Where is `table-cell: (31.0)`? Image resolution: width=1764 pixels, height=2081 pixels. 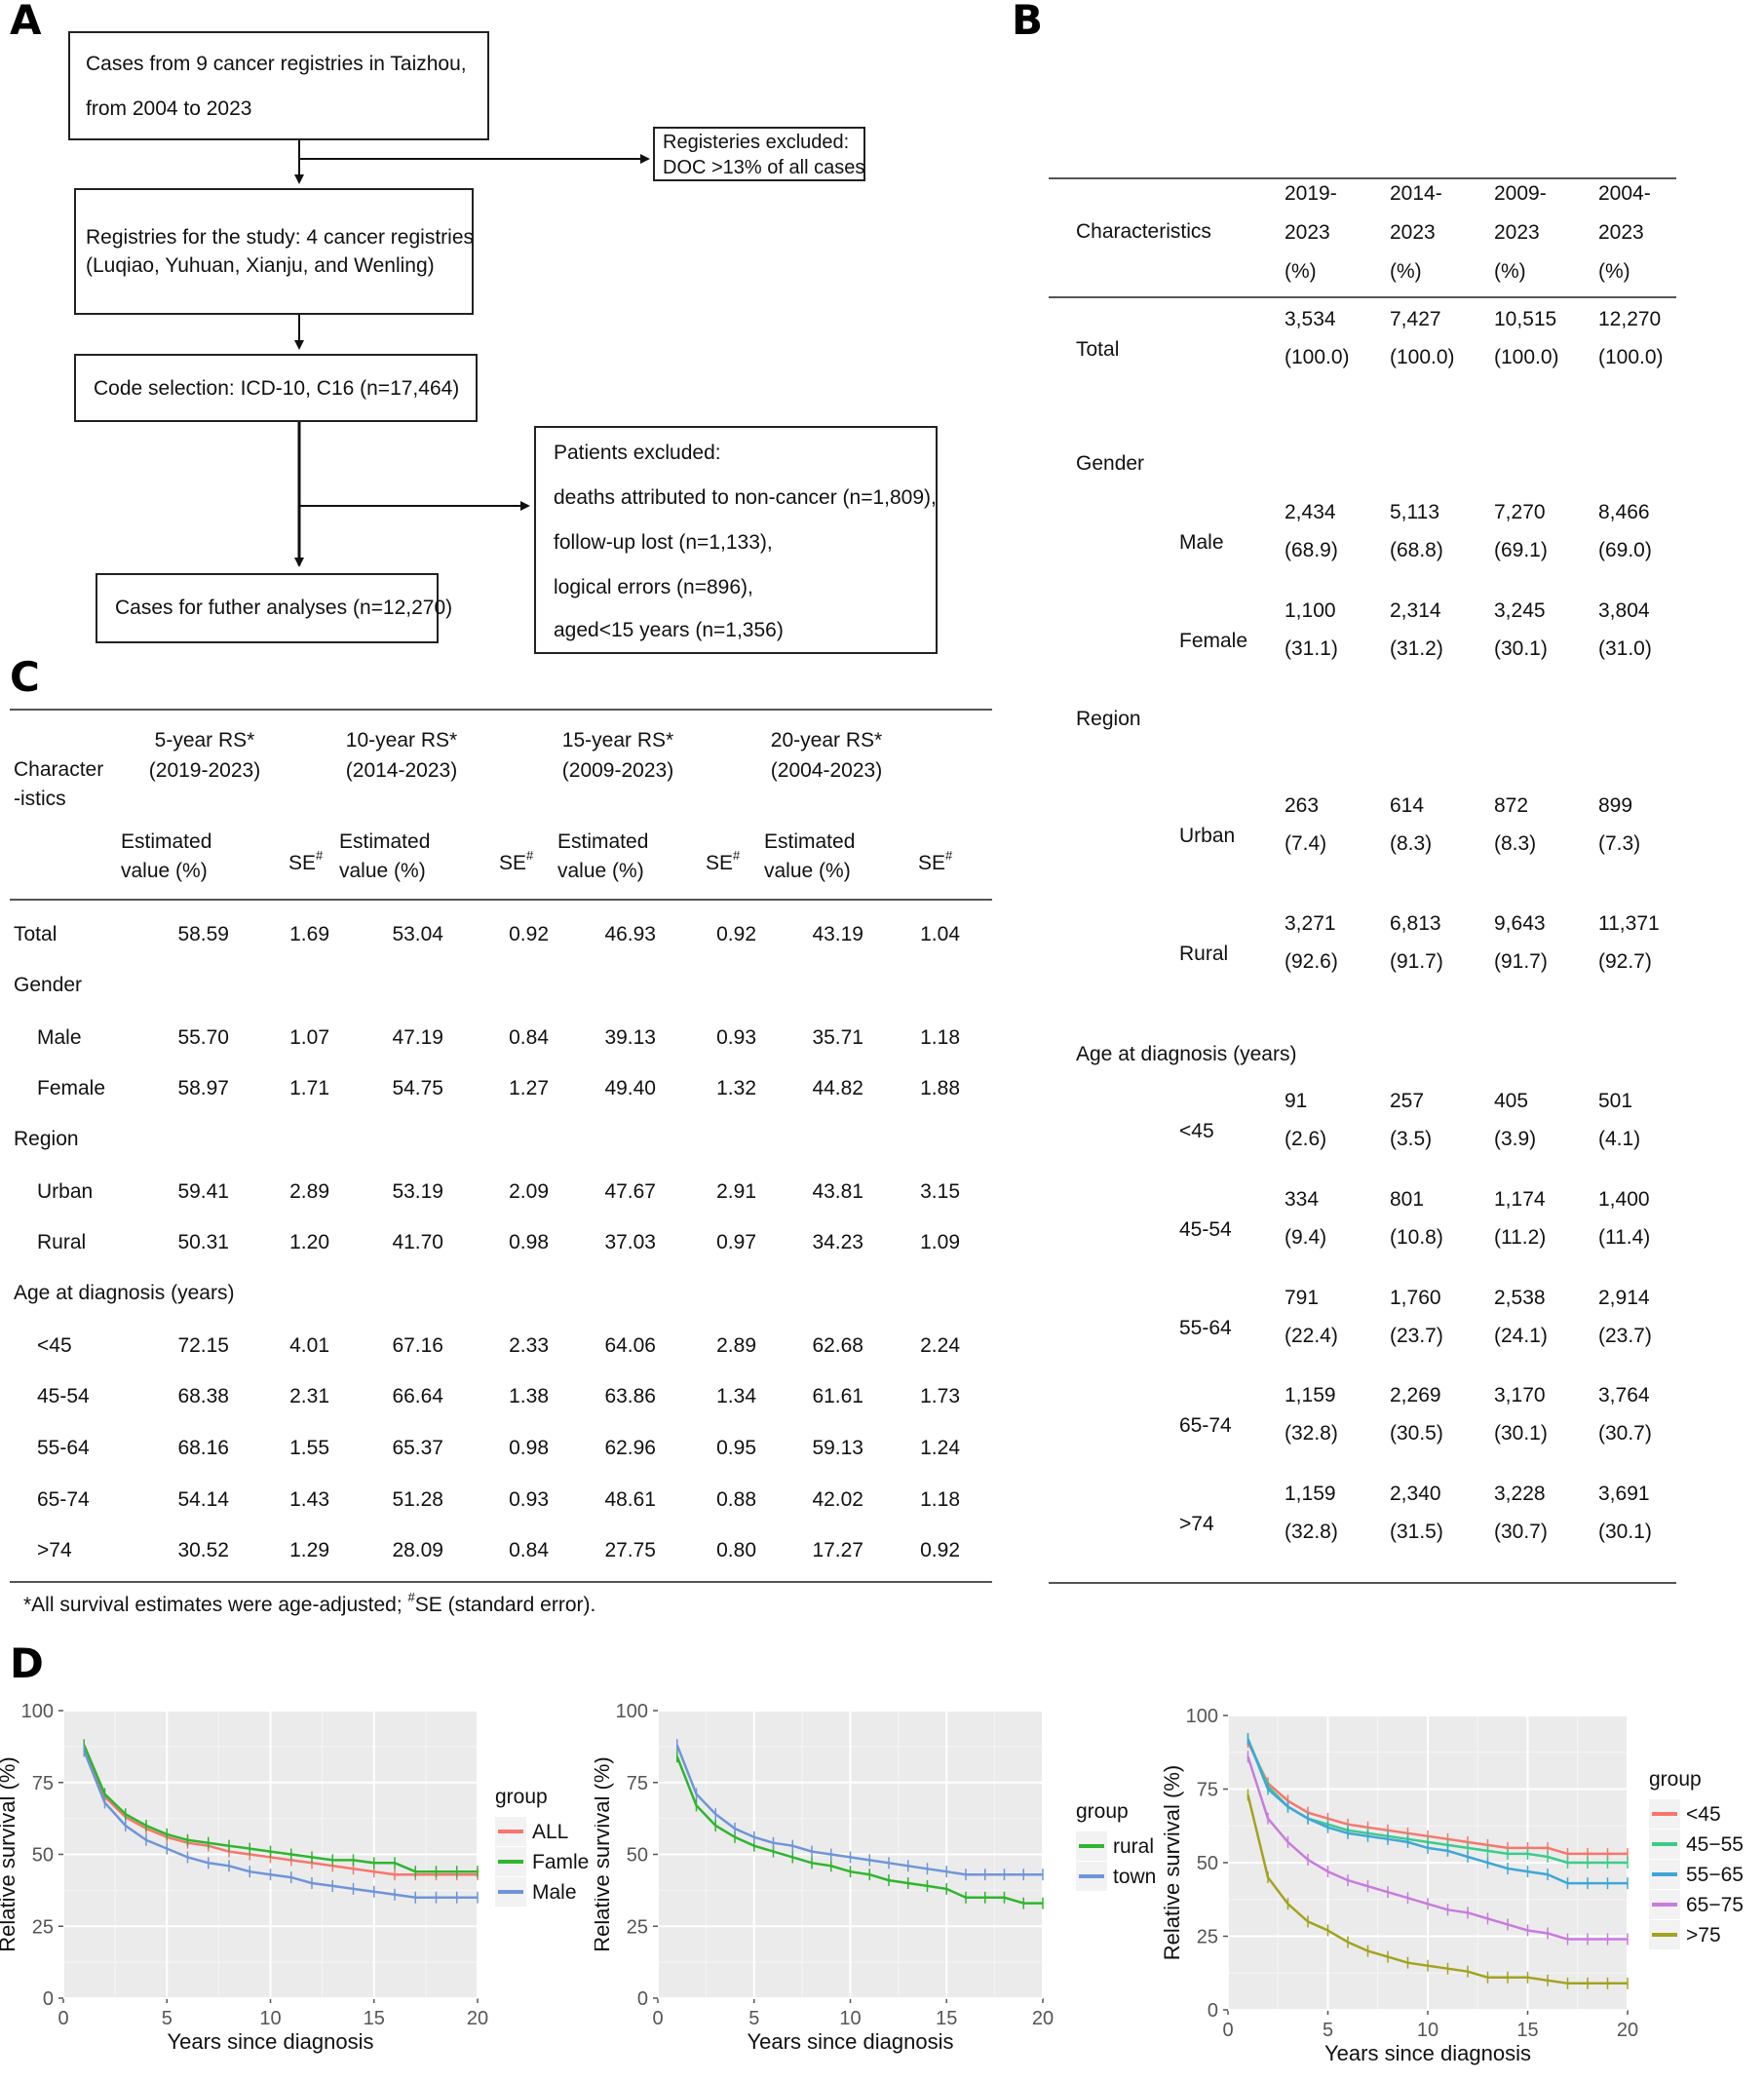
table-cell: (31.0) is located at coordinates (1625, 648).